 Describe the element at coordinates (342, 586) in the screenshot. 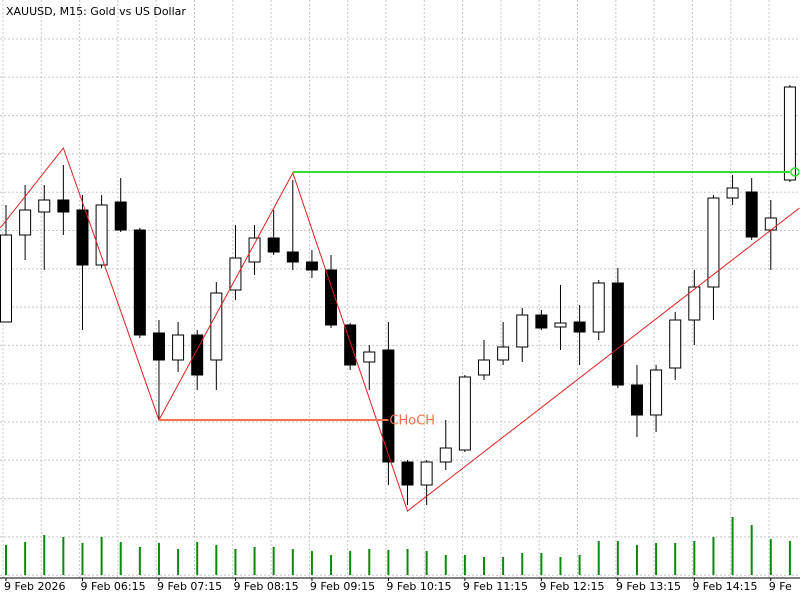

I see `x-tick-label: 9 Feb 09:15` at that location.